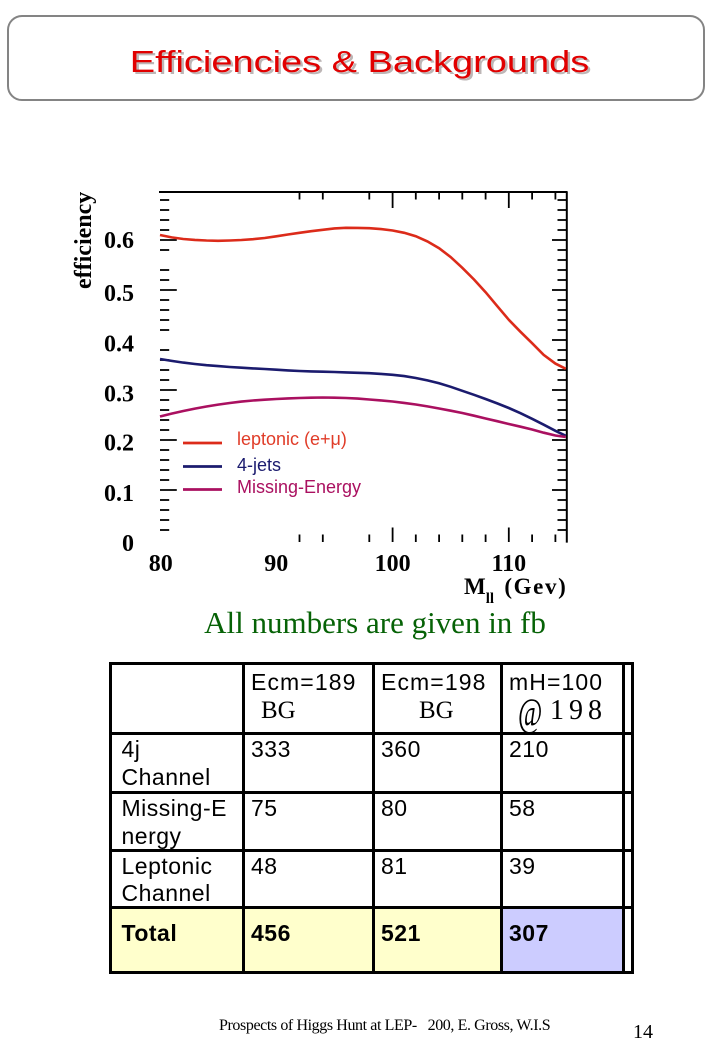 This screenshot has height=1044, width=719. I want to click on svg-text: 80, so click(161, 564).